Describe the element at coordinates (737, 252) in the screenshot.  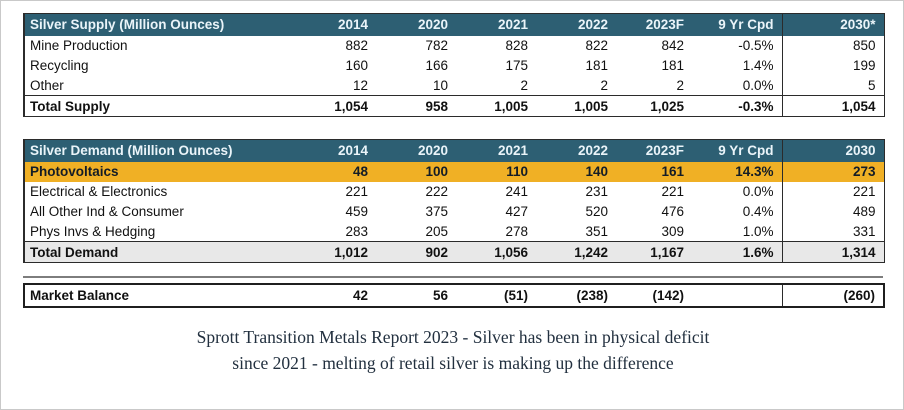
I see `cell-value: 1.6%` at that location.